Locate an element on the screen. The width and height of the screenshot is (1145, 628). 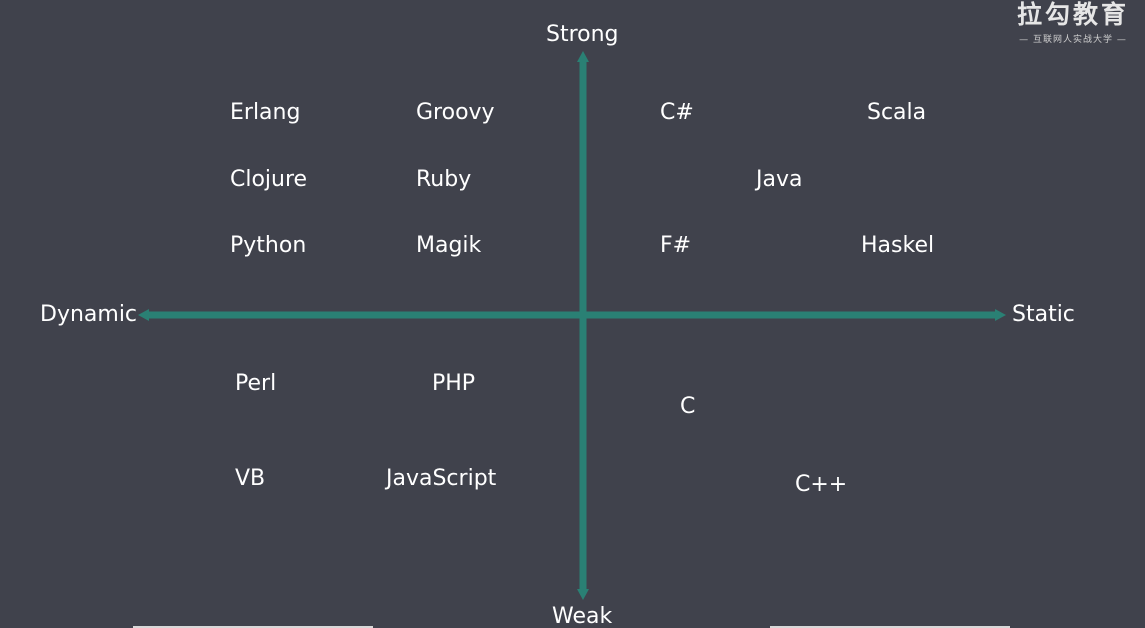
language-erlang: Erlang is located at coordinates (265, 112).